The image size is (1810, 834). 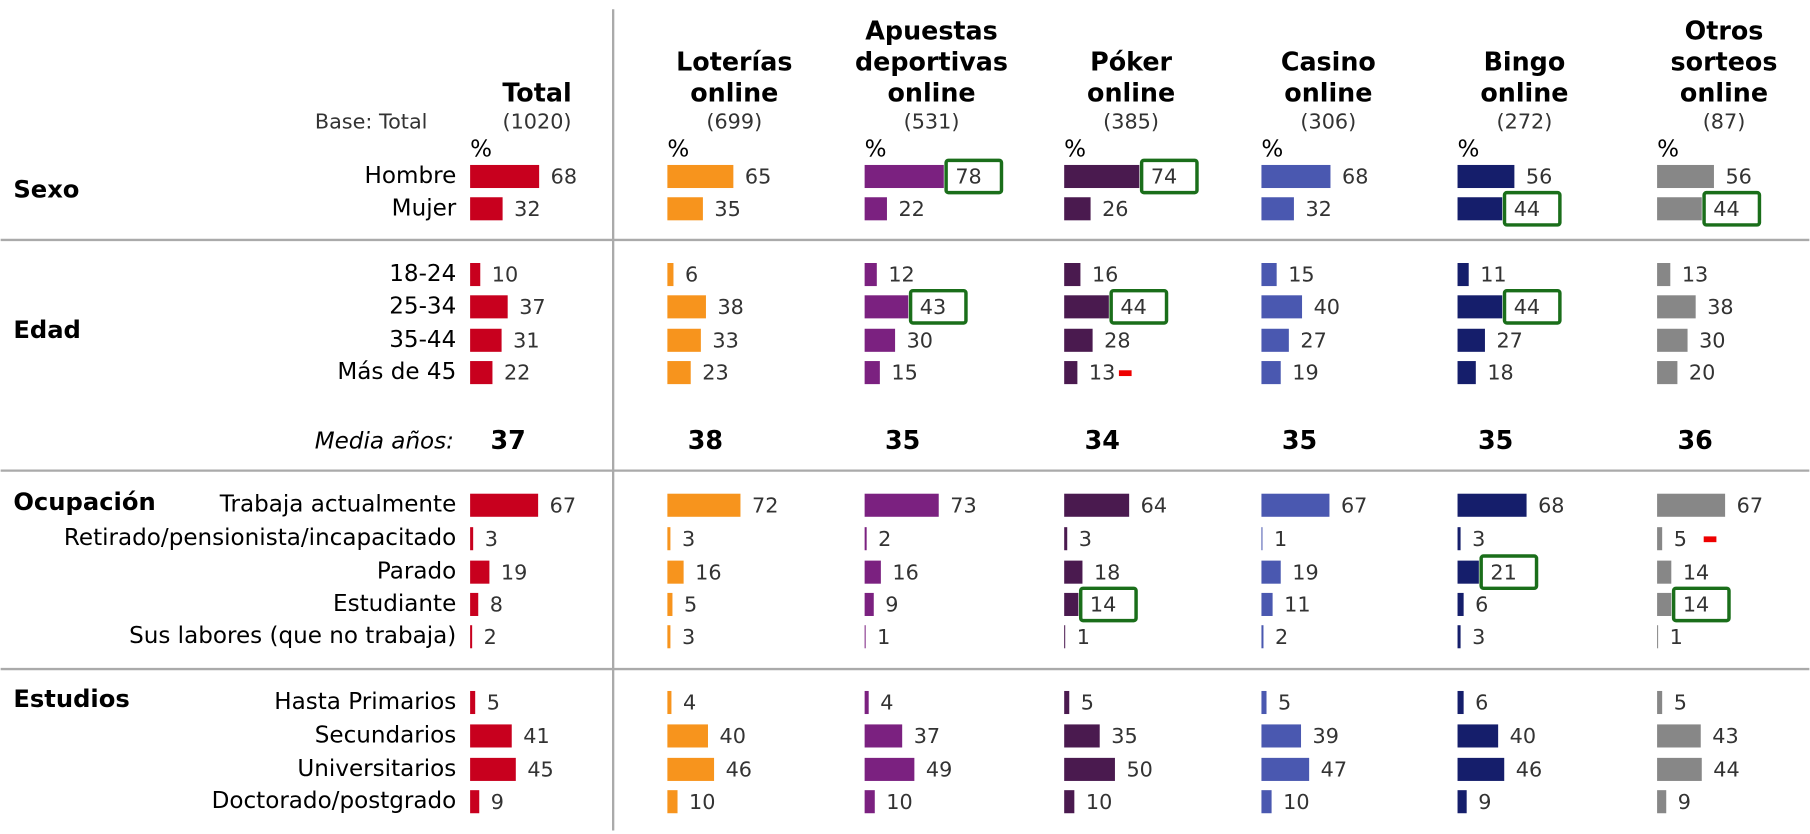 What do you see at coordinates (1525, 121) in the screenshot?
I see `column-base: (272)` at bounding box center [1525, 121].